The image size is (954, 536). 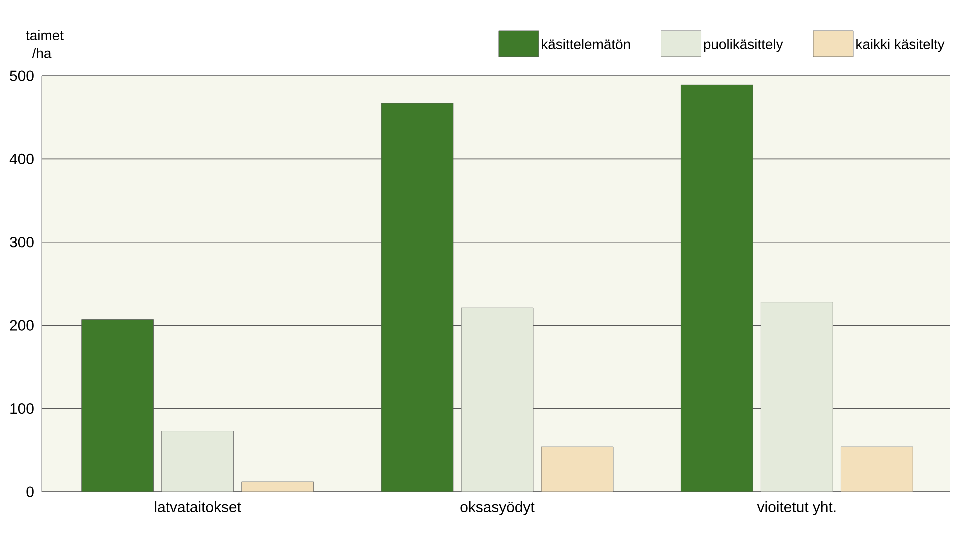 What do you see at coordinates (22, 242) in the screenshot?
I see `y-tick-label: 300` at bounding box center [22, 242].